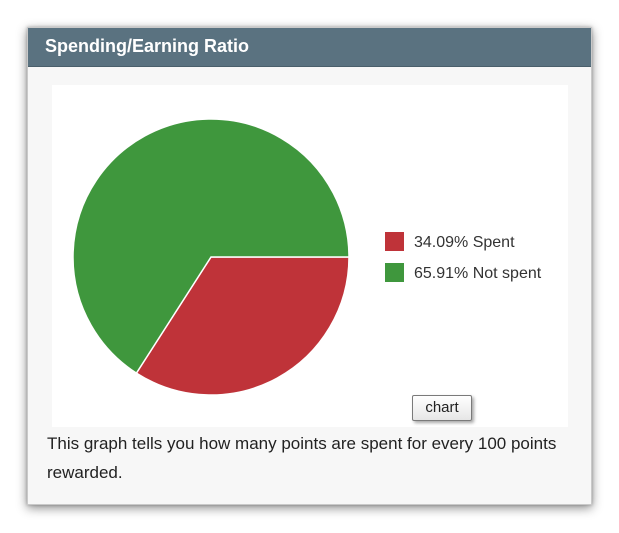 The width and height of the screenshot is (619, 533). Describe the element at coordinates (309, 47) in the screenshot. I see `panel-header: Spending/Earning Ratio` at that location.